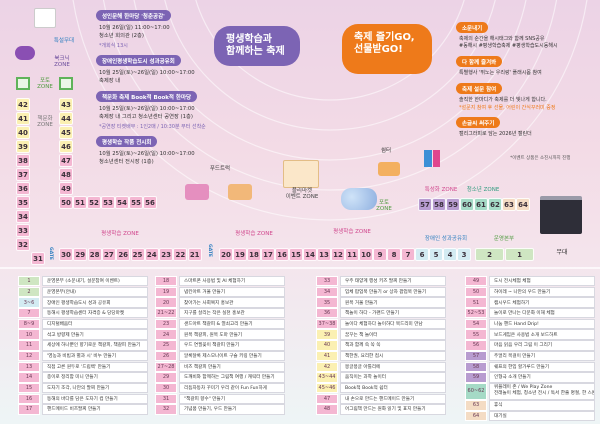 Image resolution: width=600 pixels, height=424 pixels. Describe the element at coordinates (95, 345) in the screenshot. I see `booth-program: 세상에 하나뿐인 향기로운 책갈피, 책갈피 만들기` at that location.